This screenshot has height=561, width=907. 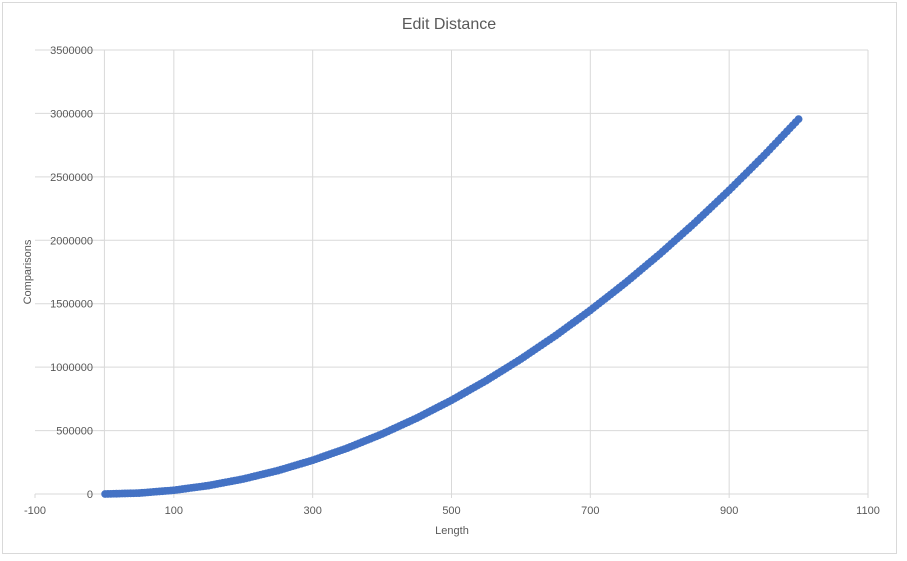 What do you see at coordinates (729, 511) in the screenshot?
I see `x-tick-label: 900` at bounding box center [729, 511].